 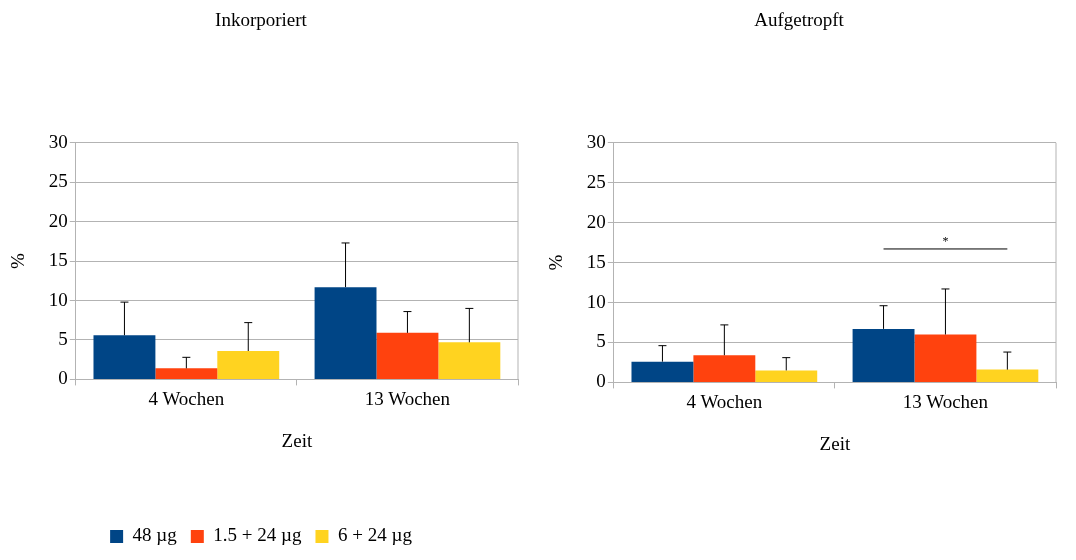 I want to click on chart-title: Aufgetropft, so click(x=799, y=20).